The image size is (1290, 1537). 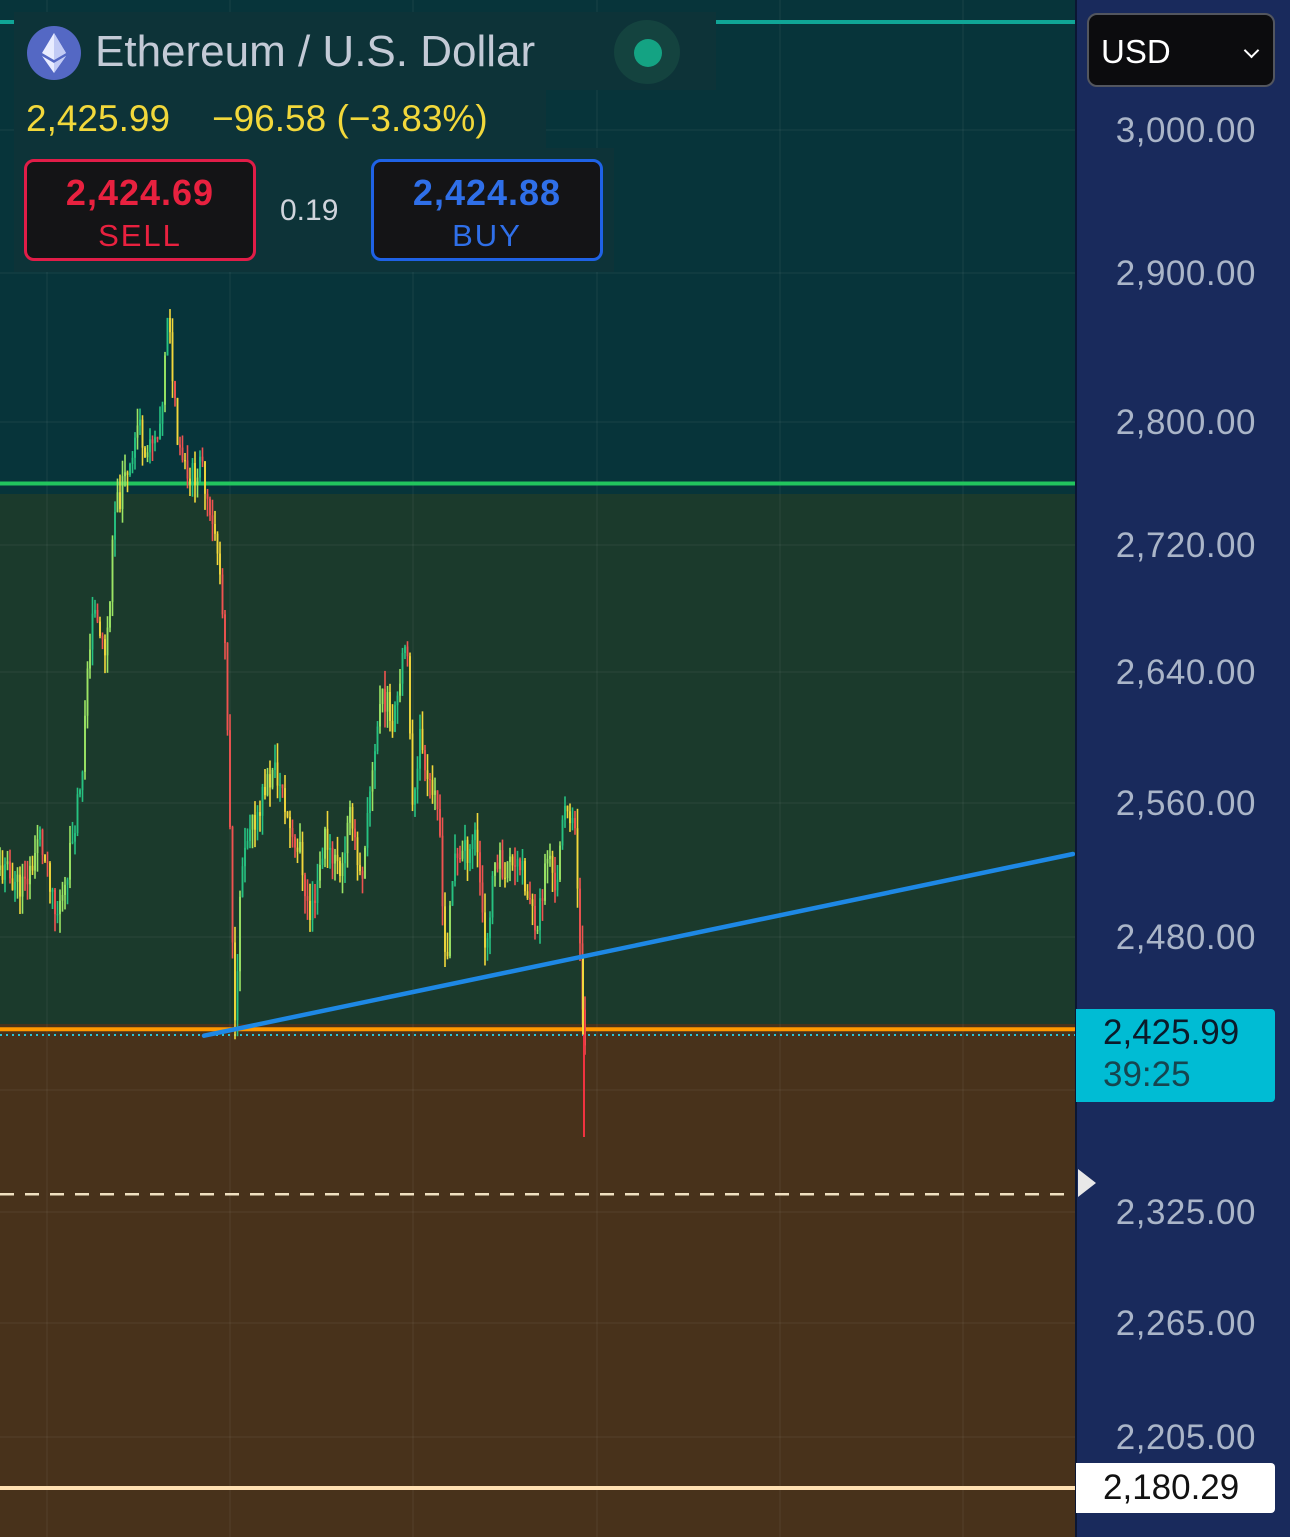 I want to click on current-price-label: 2,425.99 39:25, so click(x=1175, y=1055).